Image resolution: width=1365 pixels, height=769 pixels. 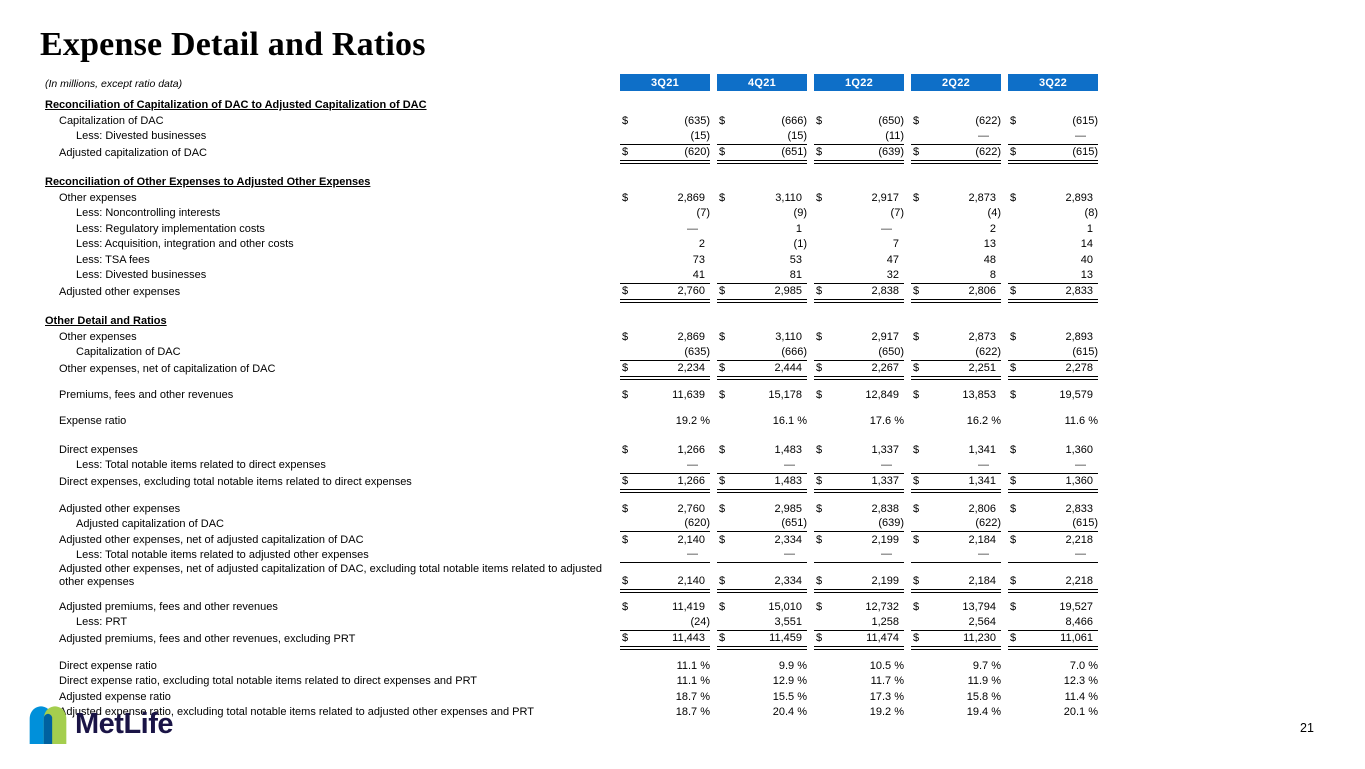 I want to click on value-cell: (8), so click(x=1053, y=214).